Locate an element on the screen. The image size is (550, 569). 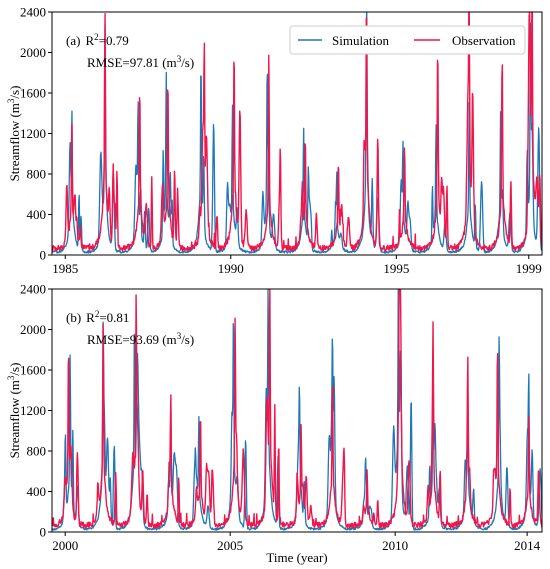
panel-a-y-ticks: 0 400 800 1200 1600 2000 2400 is located at coordinates (36, 134).